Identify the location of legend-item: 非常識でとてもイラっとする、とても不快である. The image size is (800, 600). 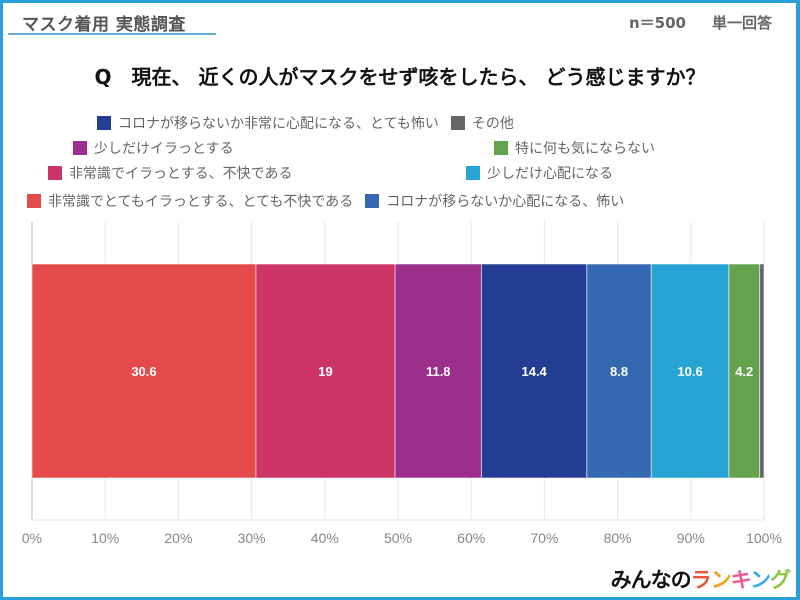
(190, 201).